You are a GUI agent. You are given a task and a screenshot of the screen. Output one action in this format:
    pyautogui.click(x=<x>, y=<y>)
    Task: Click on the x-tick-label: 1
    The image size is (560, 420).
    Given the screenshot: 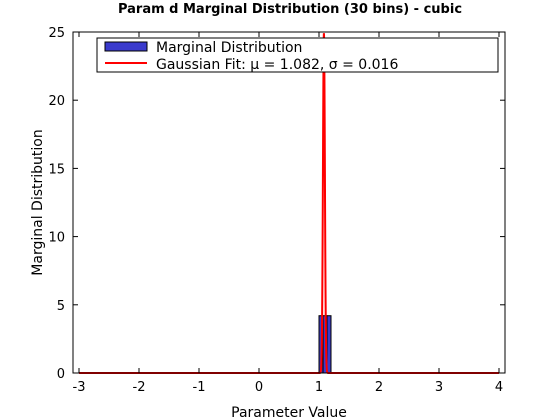 What is the action you would take?
    pyautogui.click(x=319, y=387)
    